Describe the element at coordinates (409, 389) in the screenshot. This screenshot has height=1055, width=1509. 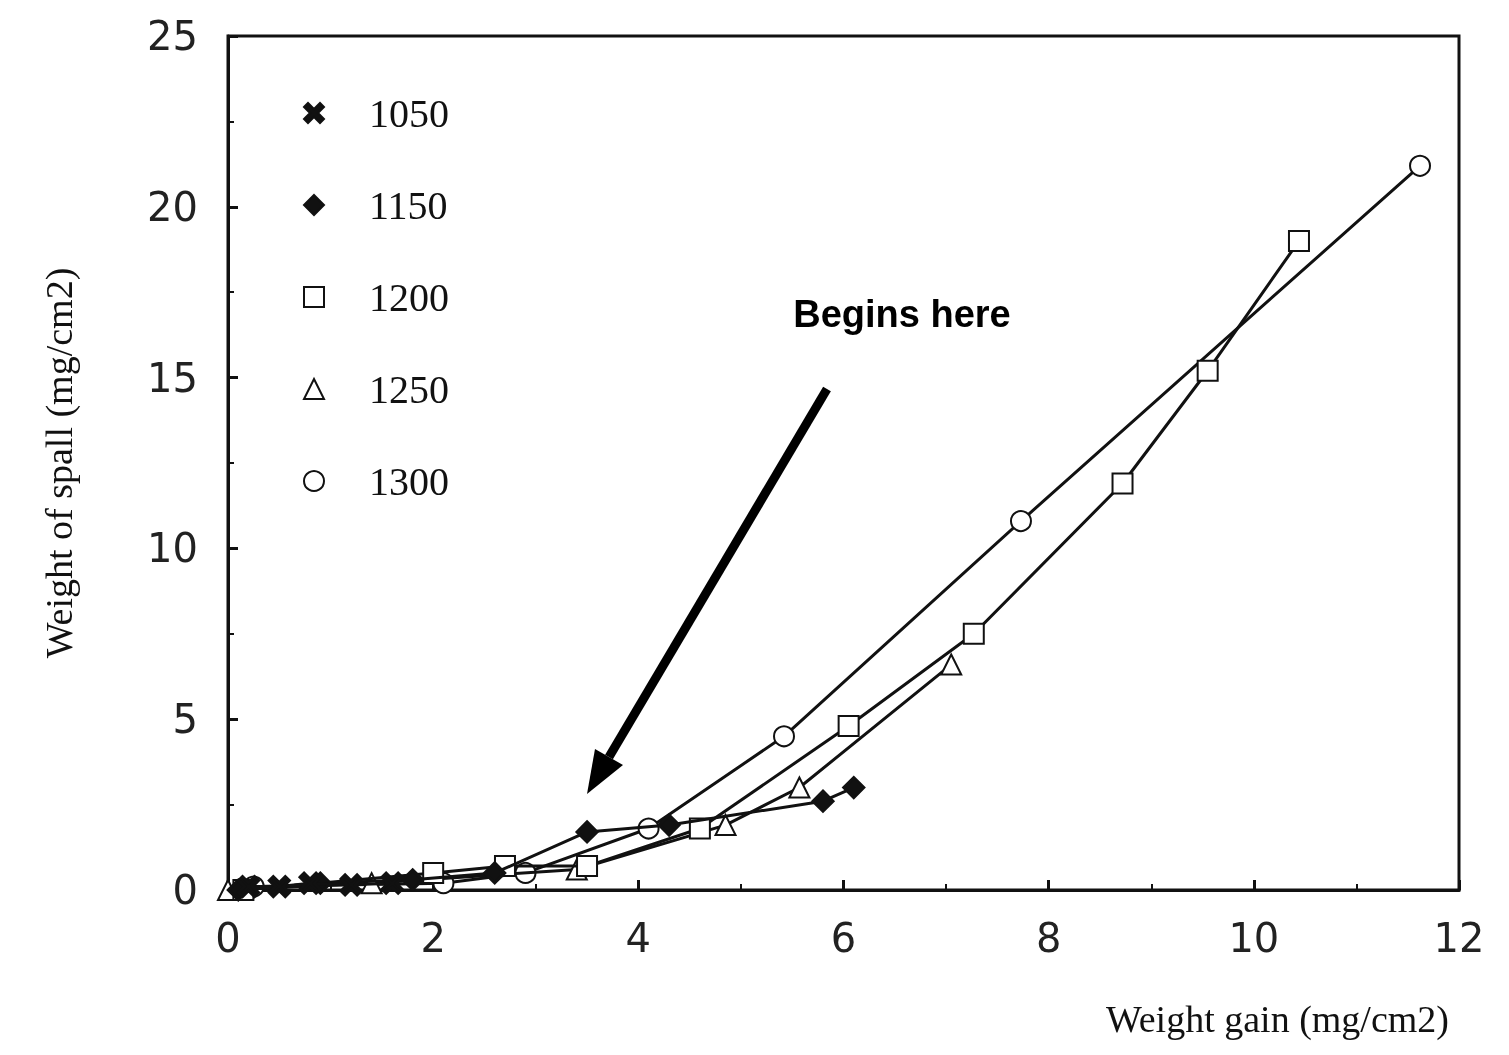
I see `legend-label: 1250` at that location.